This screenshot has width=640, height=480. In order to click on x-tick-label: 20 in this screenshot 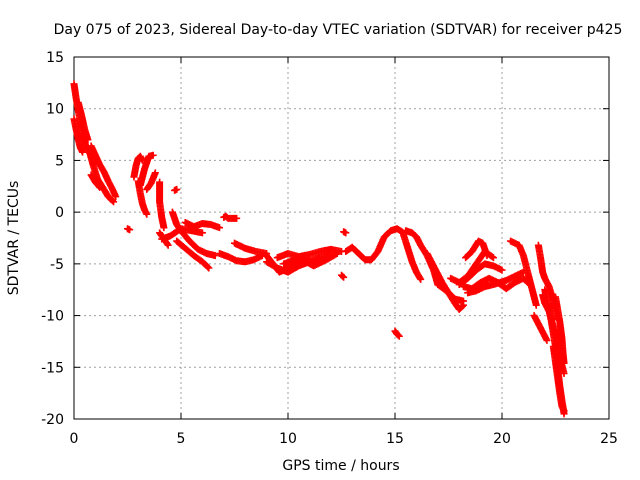, I will do `click(502, 439)`.